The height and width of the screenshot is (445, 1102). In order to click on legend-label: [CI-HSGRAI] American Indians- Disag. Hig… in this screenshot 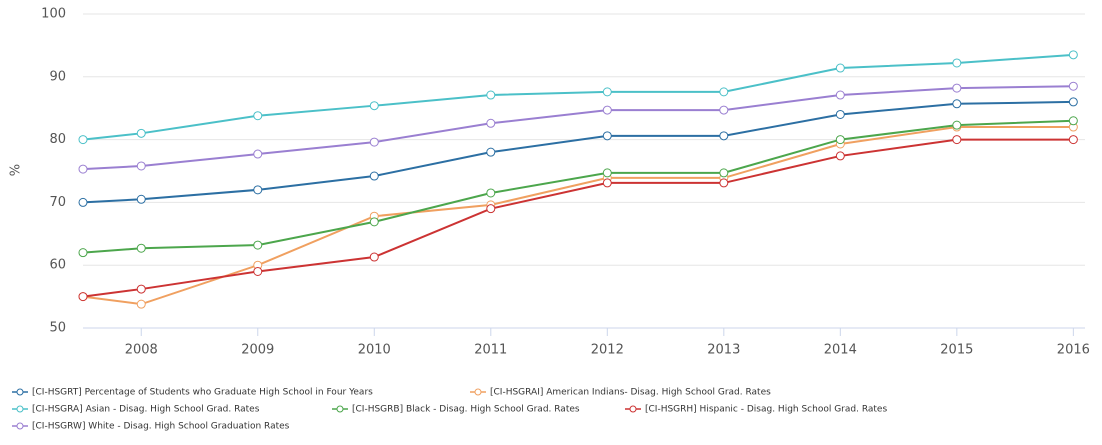, I will do `click(630, 393)`.